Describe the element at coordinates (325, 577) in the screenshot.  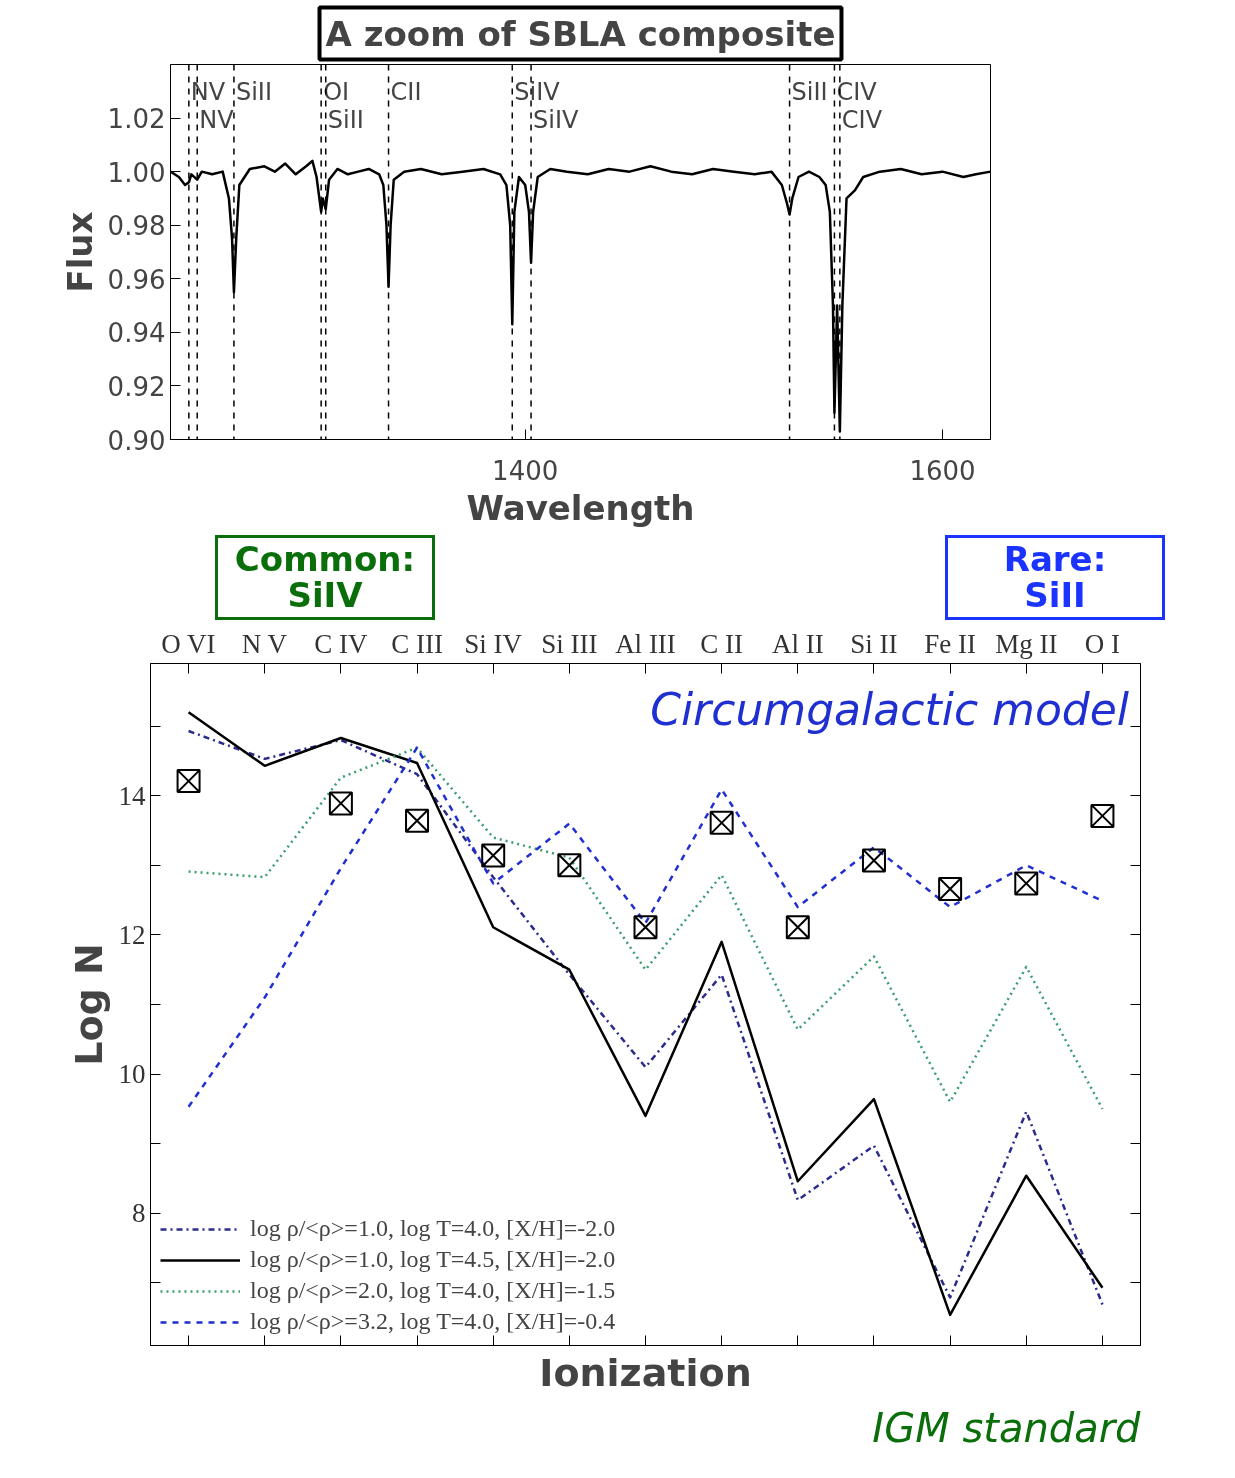
I see `text: Common: SiIV` at that location.